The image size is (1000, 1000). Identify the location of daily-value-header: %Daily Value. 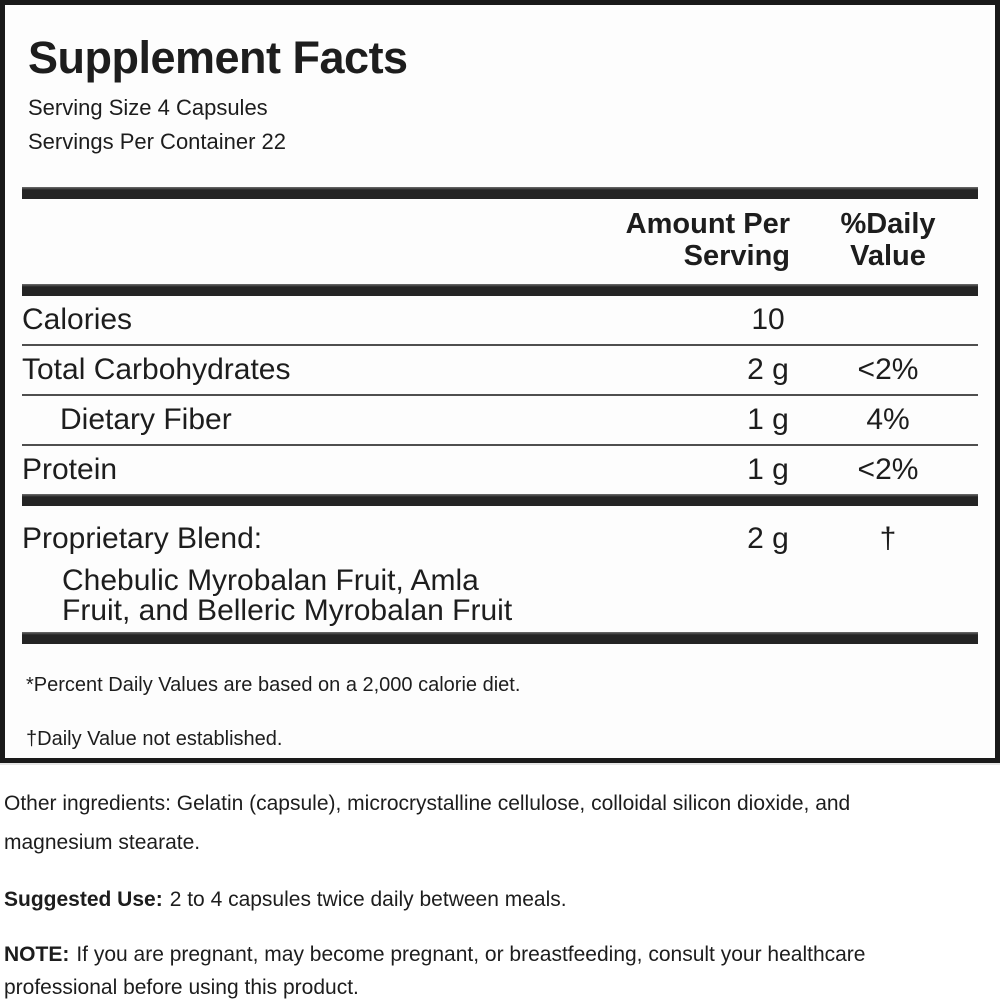
(888, 240).